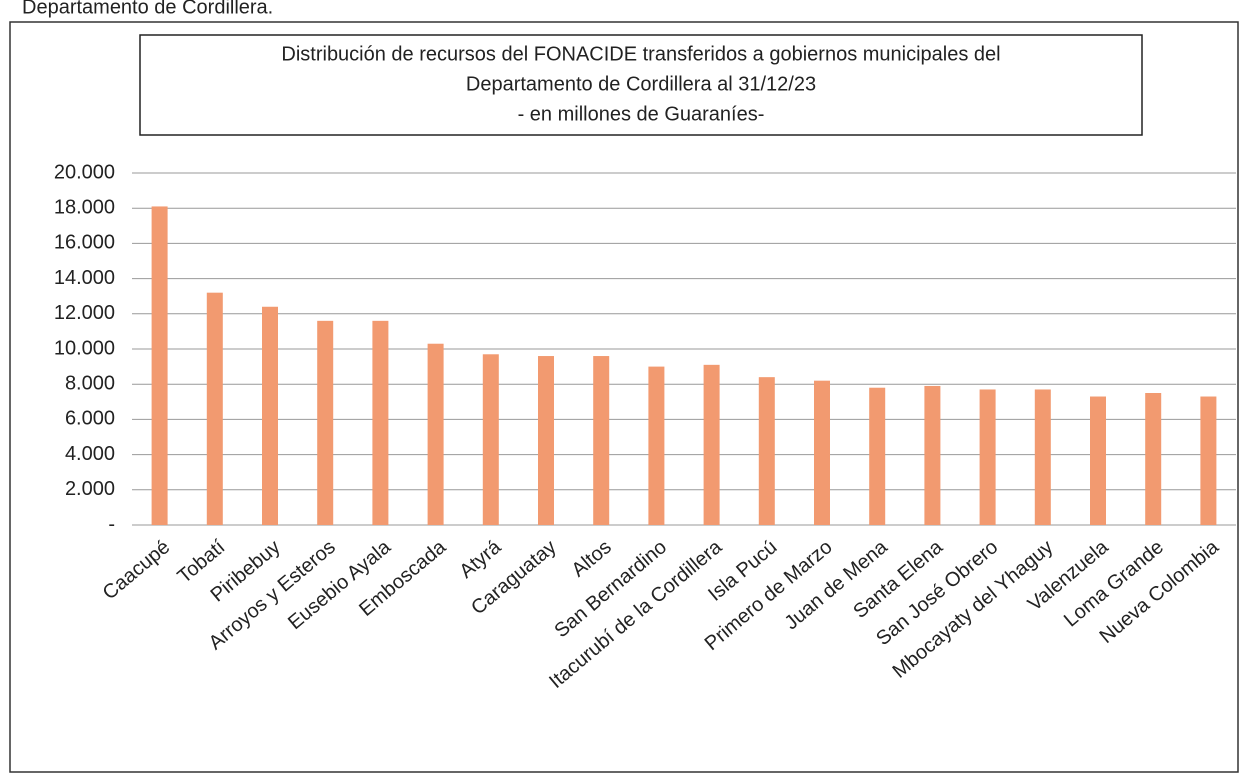  I want to click on y-tick-label: 12.000, so click(84, 313).